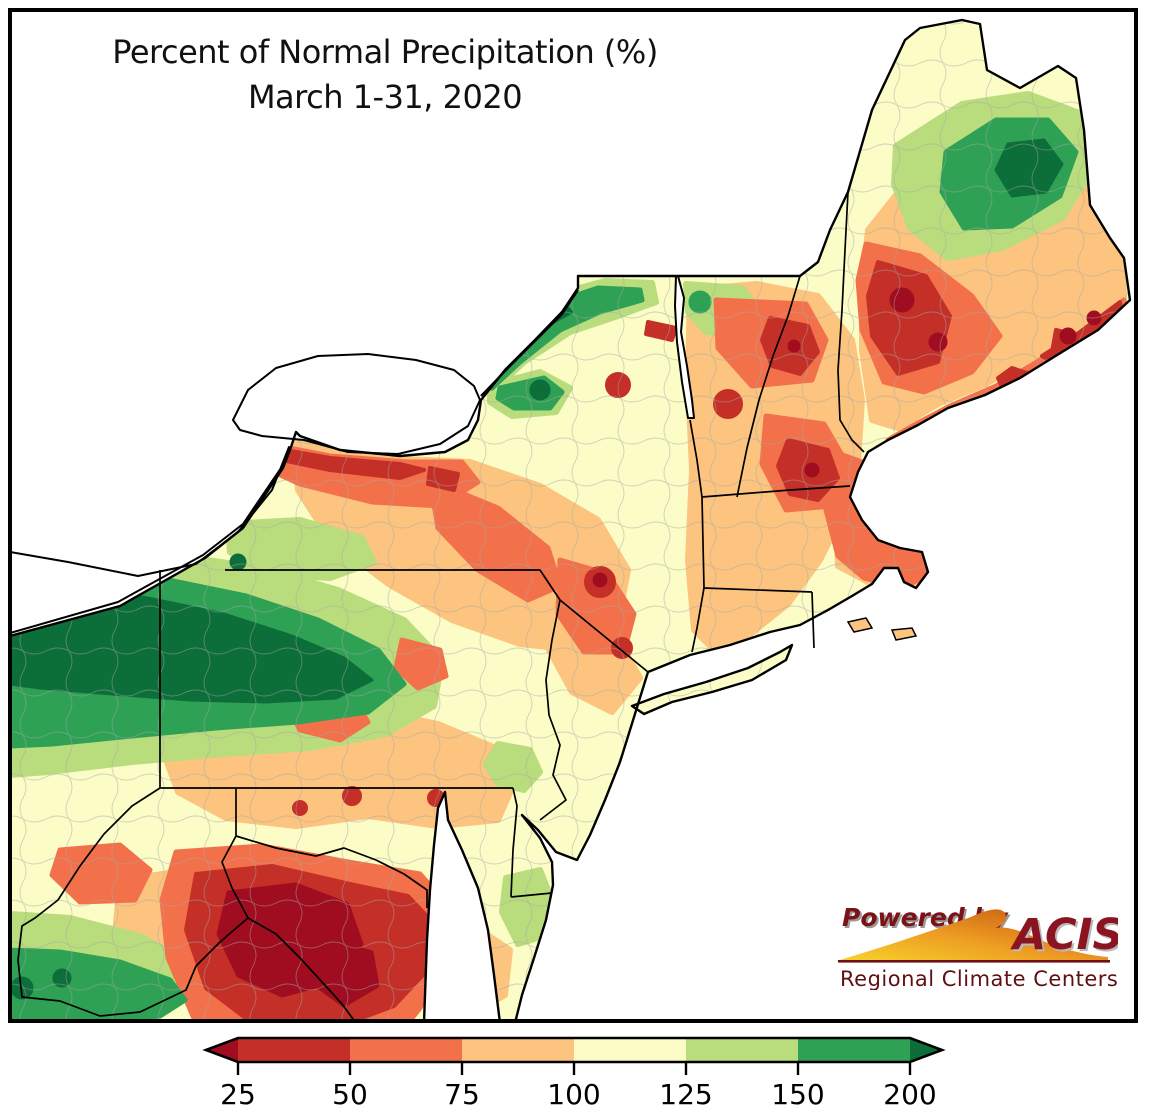 The image size is (1153, 1112). I want to click on legend-tick-label-125: 125, so click(685, 1094).